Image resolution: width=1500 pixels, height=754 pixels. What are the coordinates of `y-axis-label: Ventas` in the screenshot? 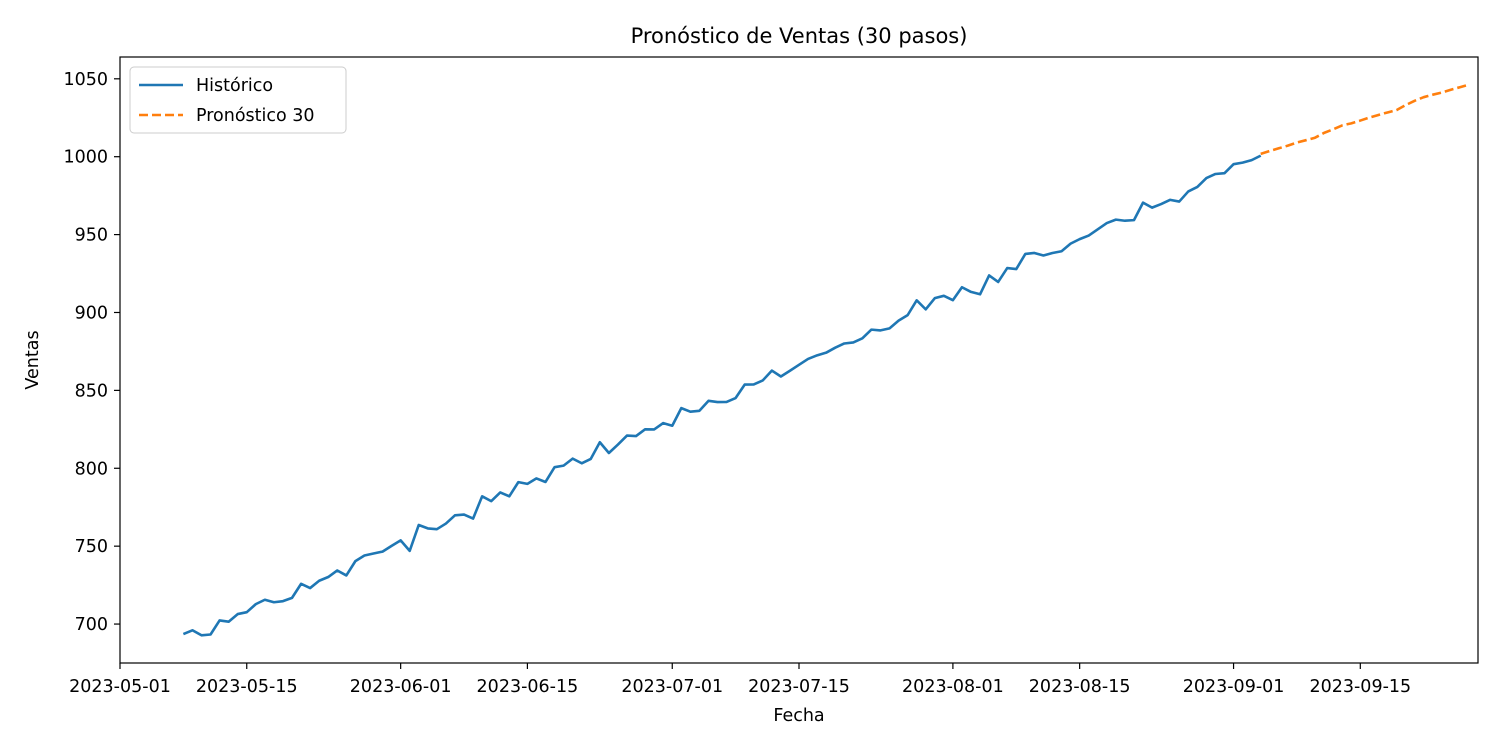 It's located at (33, 359).